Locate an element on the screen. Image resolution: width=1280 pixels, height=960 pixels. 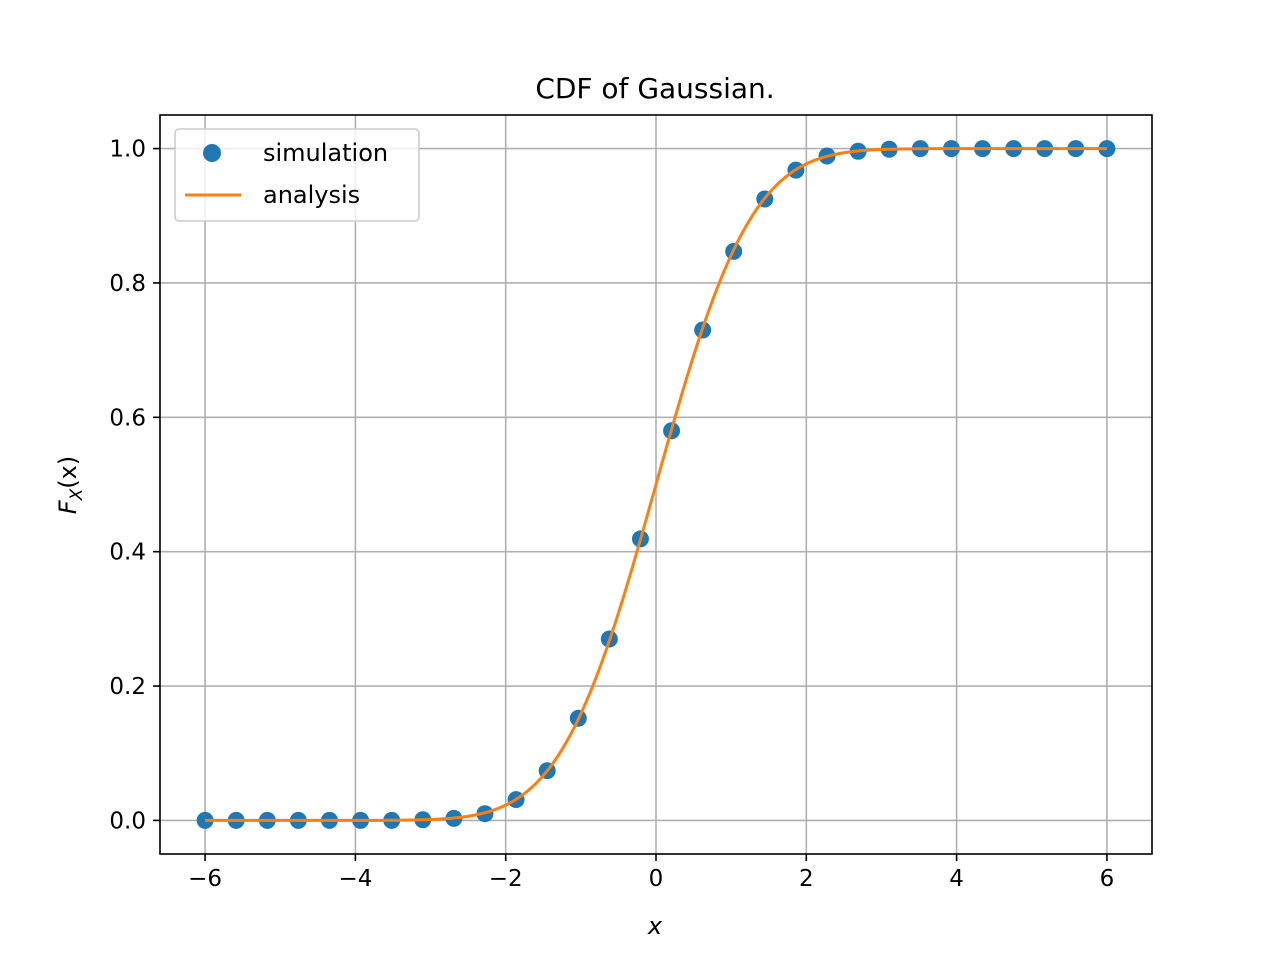
legend-box is located at coordinates (297, 175).